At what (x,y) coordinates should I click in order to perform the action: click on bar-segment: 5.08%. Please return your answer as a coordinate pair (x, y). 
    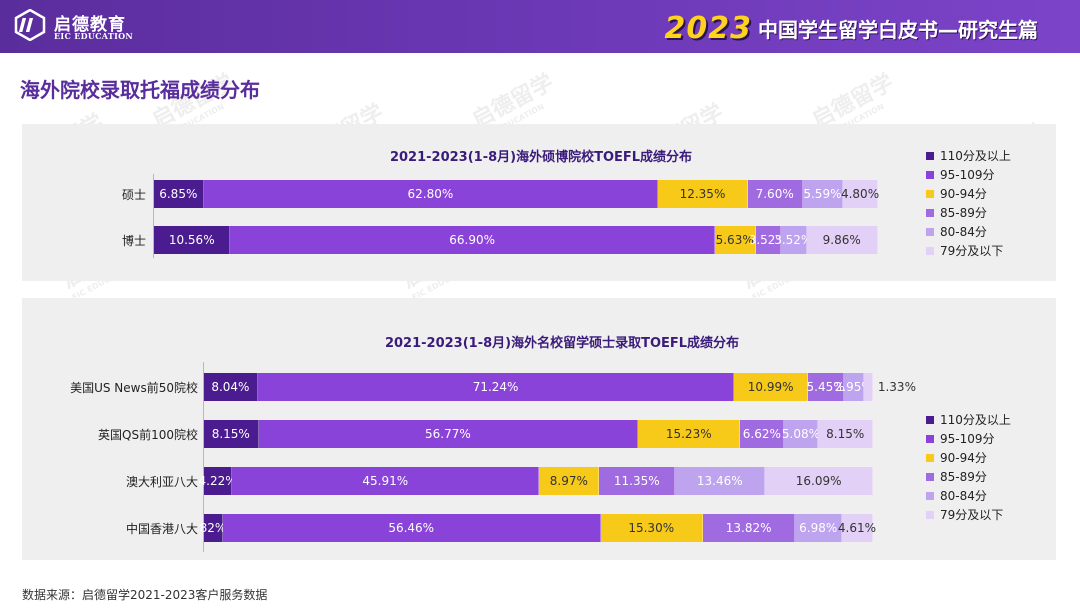
    Looking at the image, I should click on (800, 434).